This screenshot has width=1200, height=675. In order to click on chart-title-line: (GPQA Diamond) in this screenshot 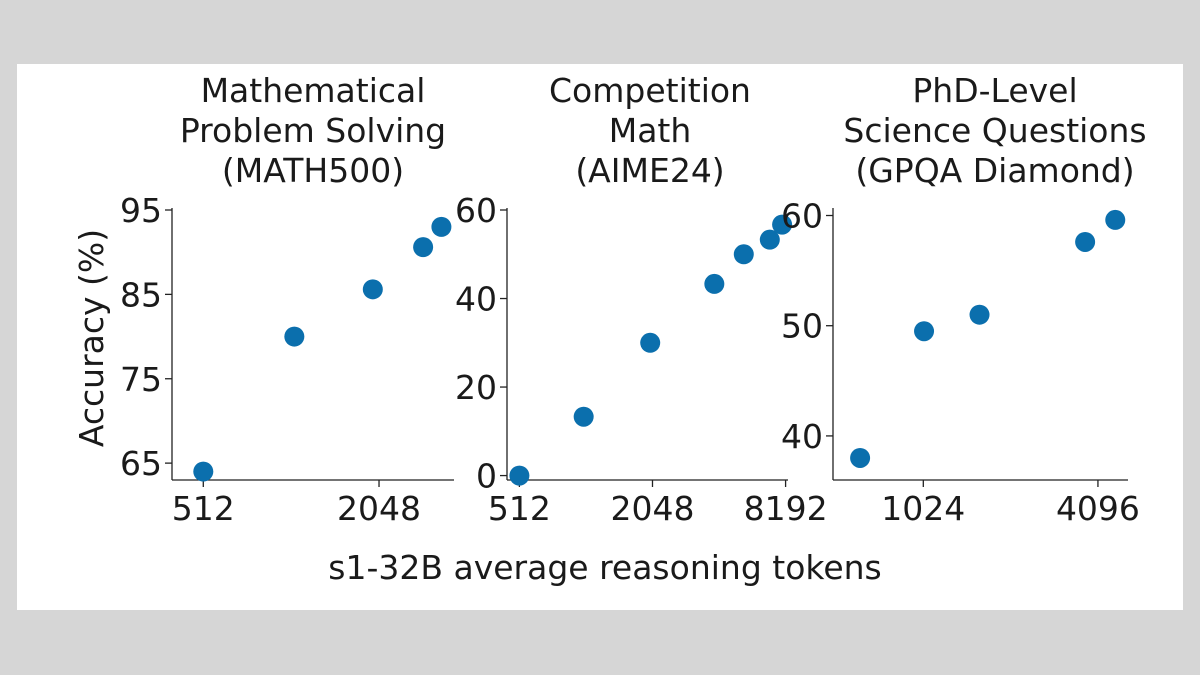, I will do `click(994, 170)`.